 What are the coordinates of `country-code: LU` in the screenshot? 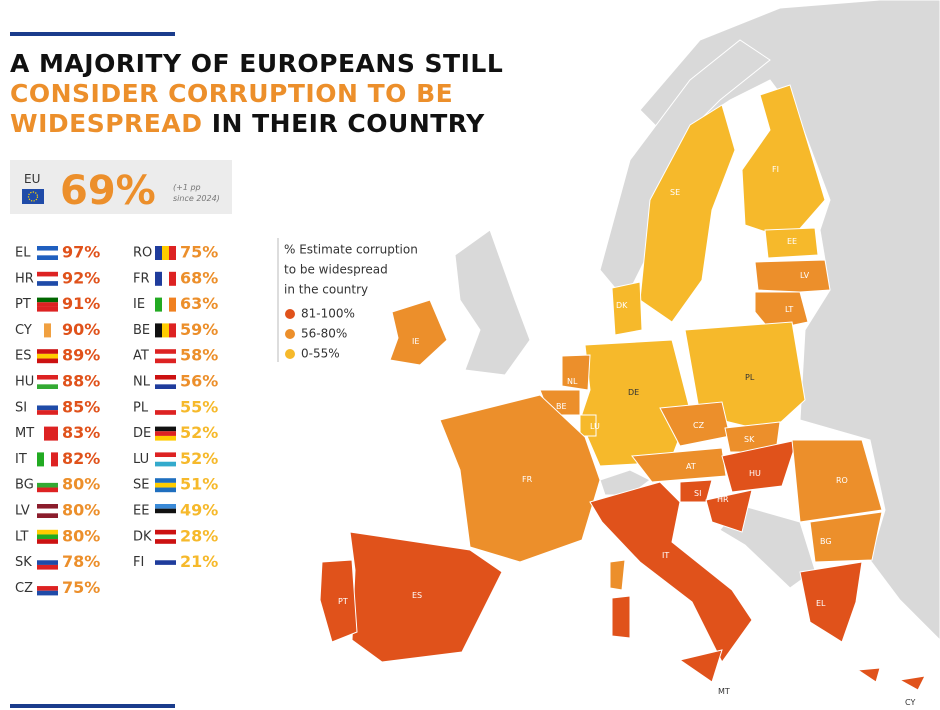 It's located at (141, 459).